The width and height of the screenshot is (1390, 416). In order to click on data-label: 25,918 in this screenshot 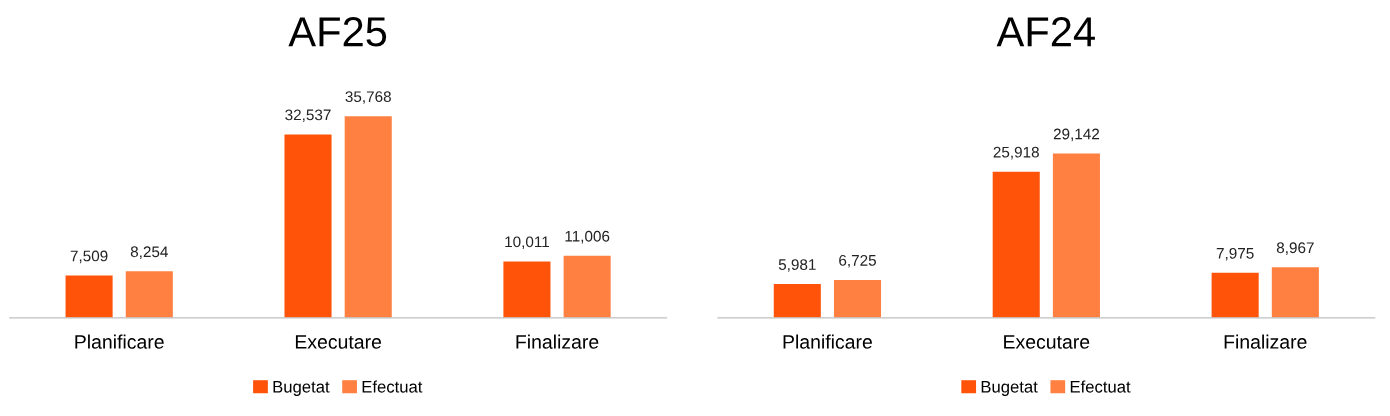, I will do `click(1016, 153)`.